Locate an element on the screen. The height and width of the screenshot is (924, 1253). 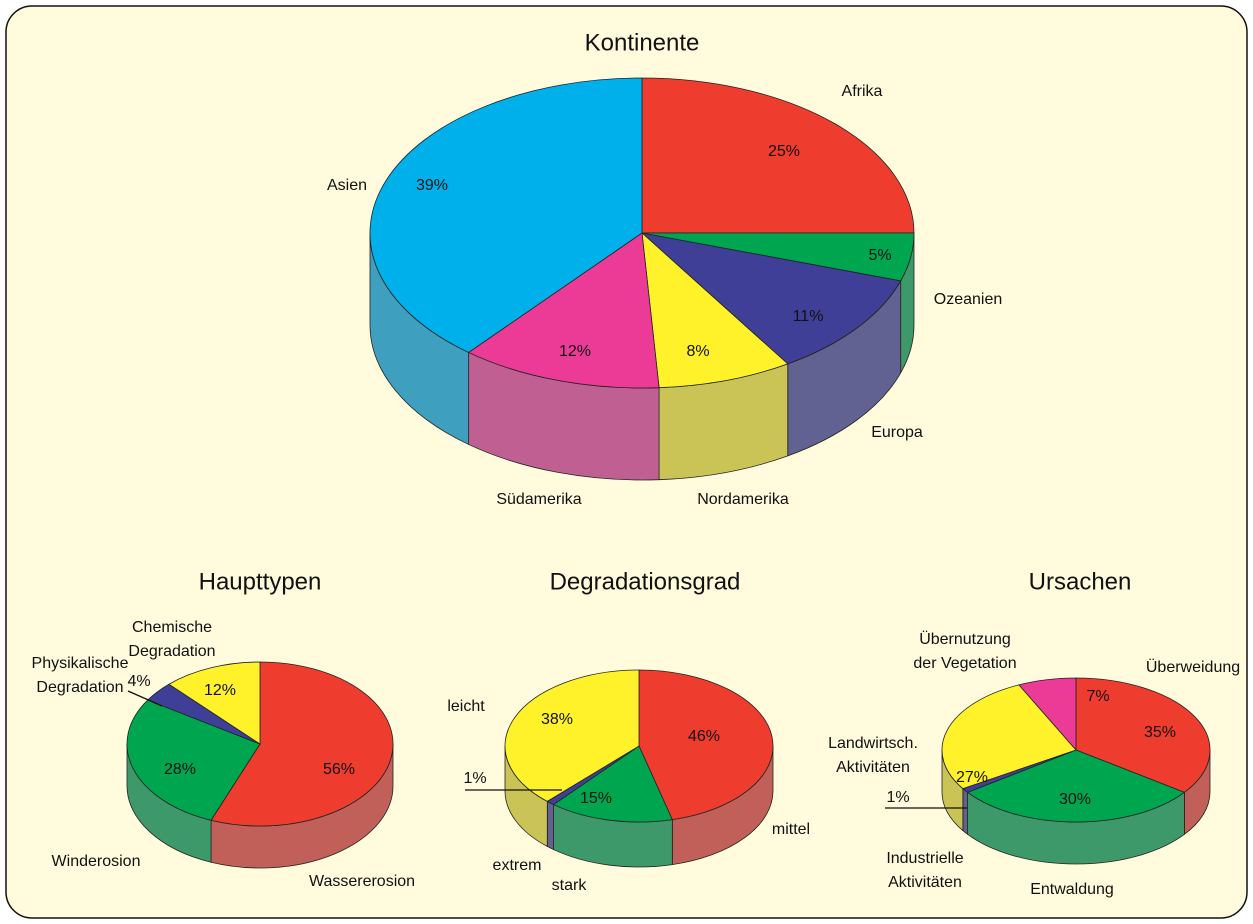
value-label: 5% is located at coordinates (879, 255).